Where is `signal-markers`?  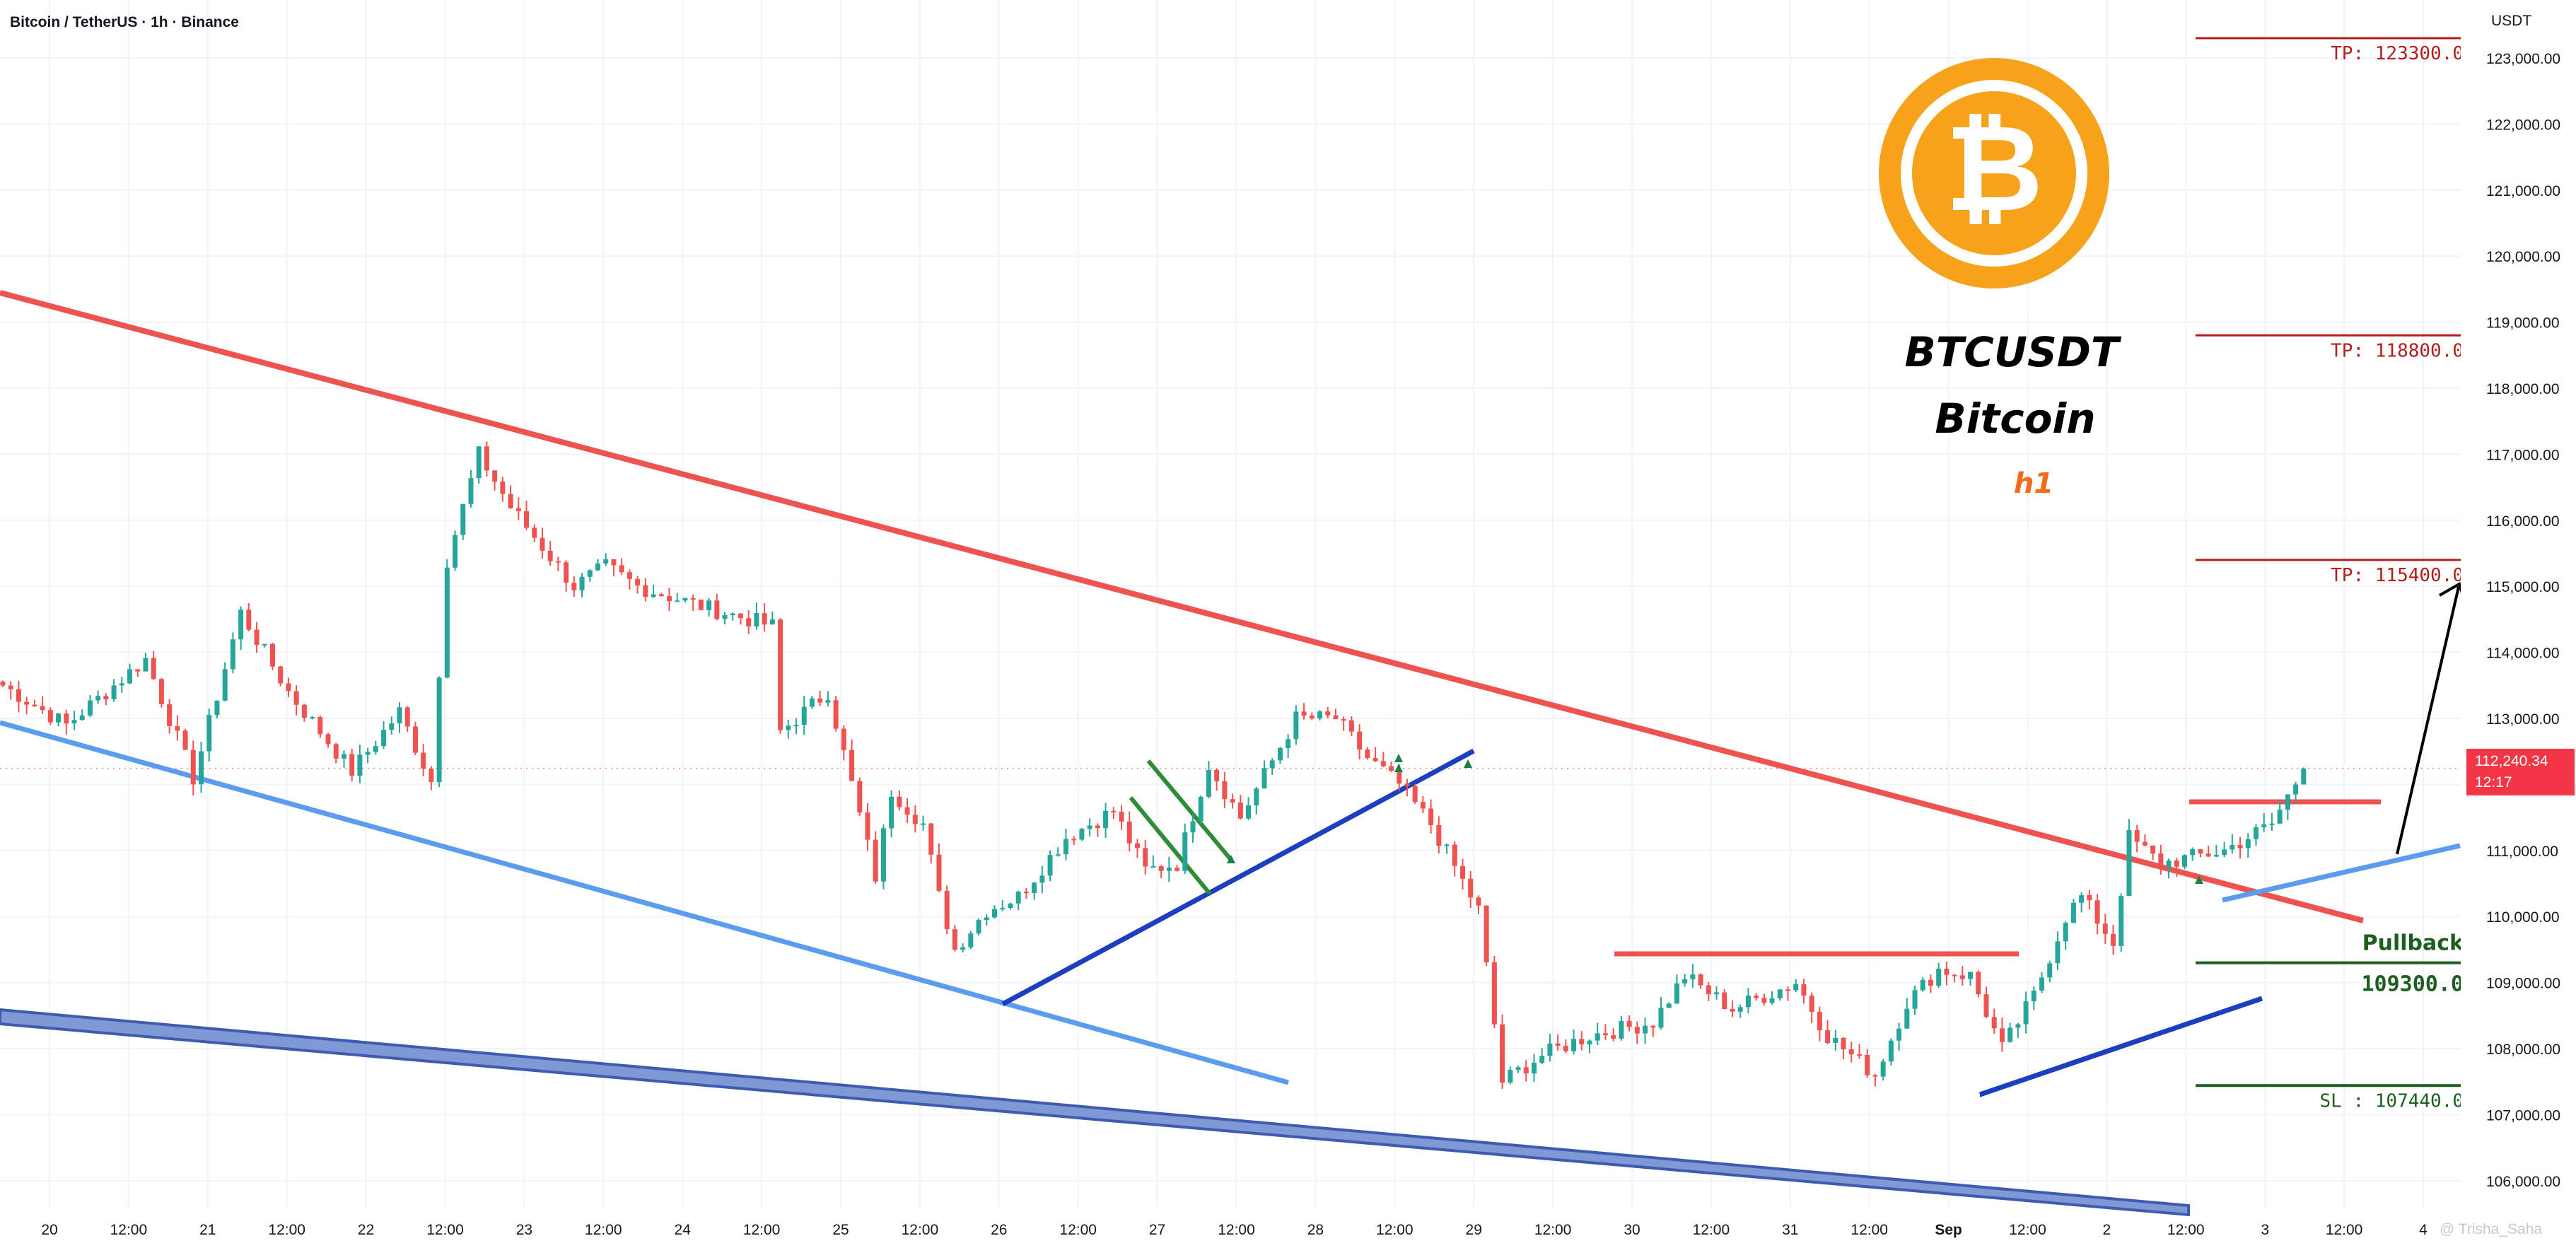
signal-markers is located at coordinates (1715, 819).